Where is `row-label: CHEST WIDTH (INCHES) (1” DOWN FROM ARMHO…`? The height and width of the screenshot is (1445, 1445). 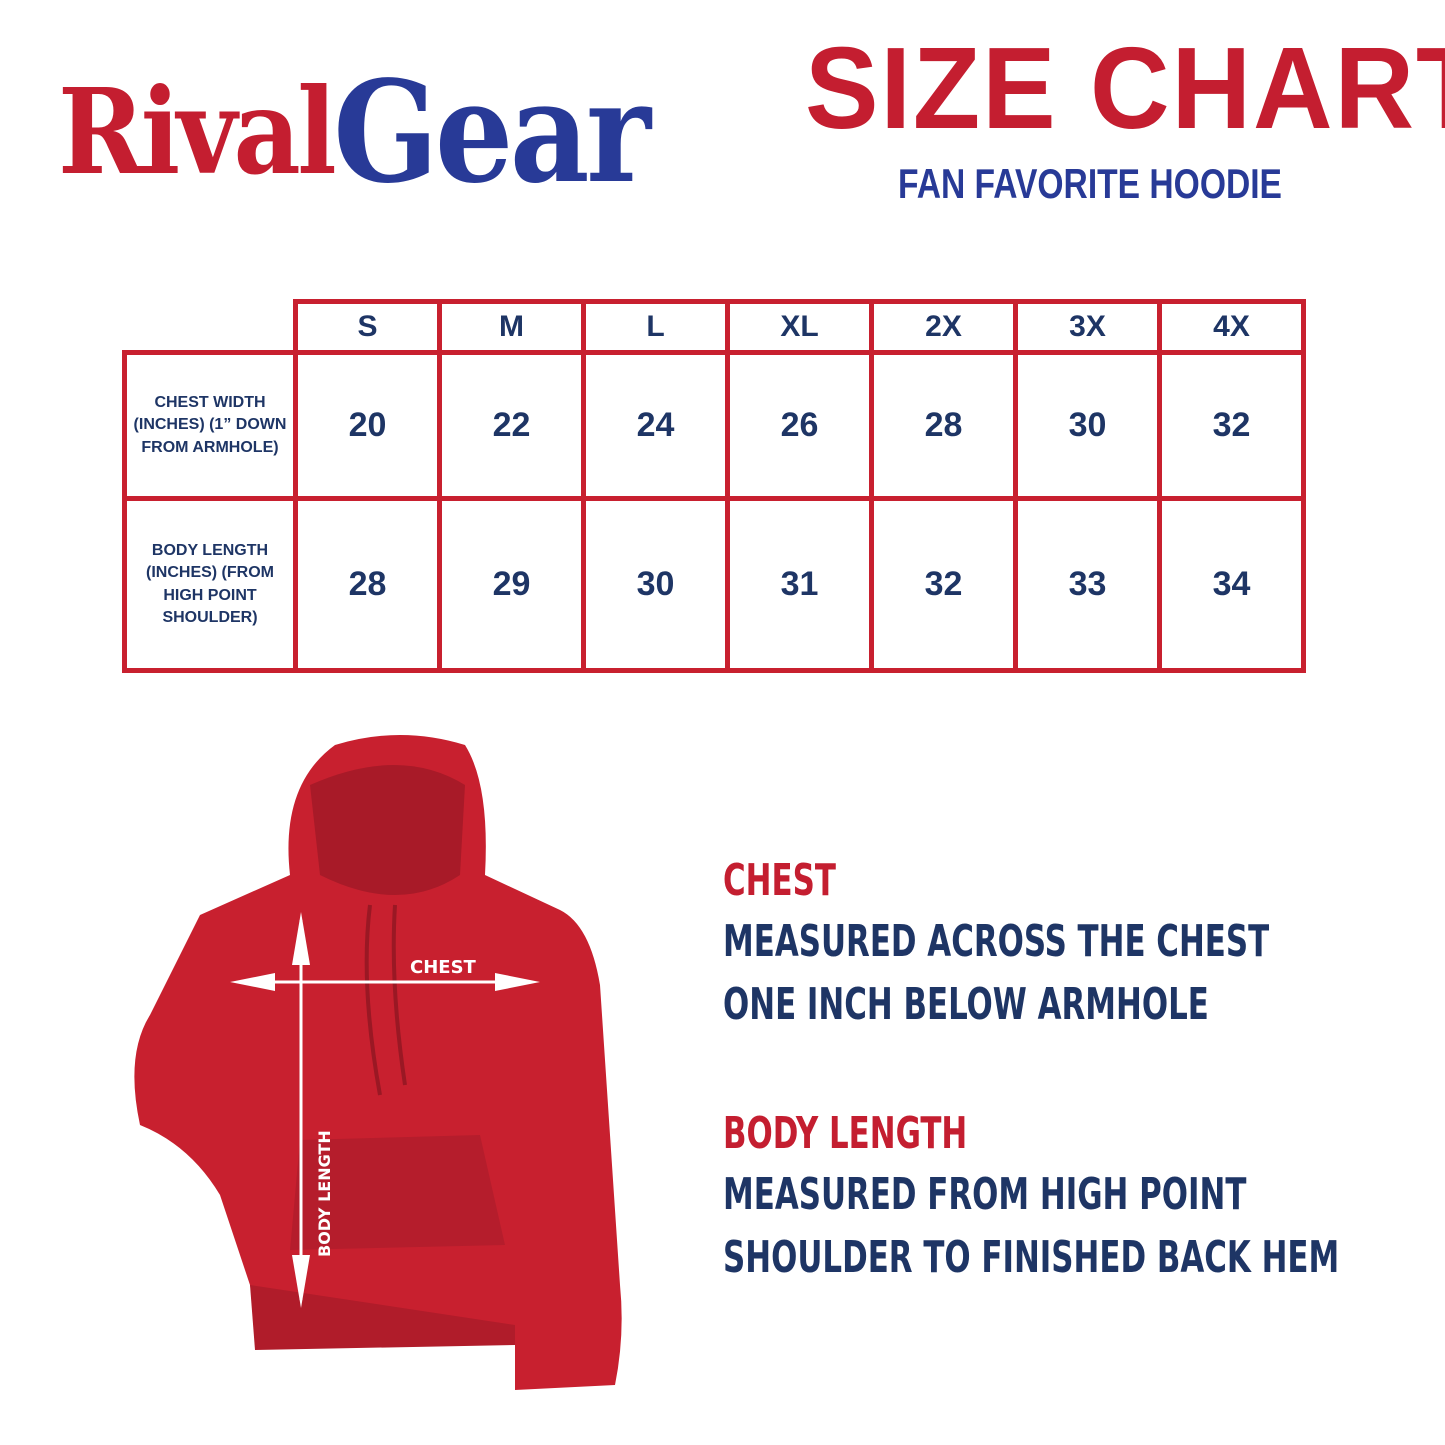 row-label: CHEST WIDTH (INCHES) (1” DOWN FROM ARMHO… is located at coordinates (210, 425).